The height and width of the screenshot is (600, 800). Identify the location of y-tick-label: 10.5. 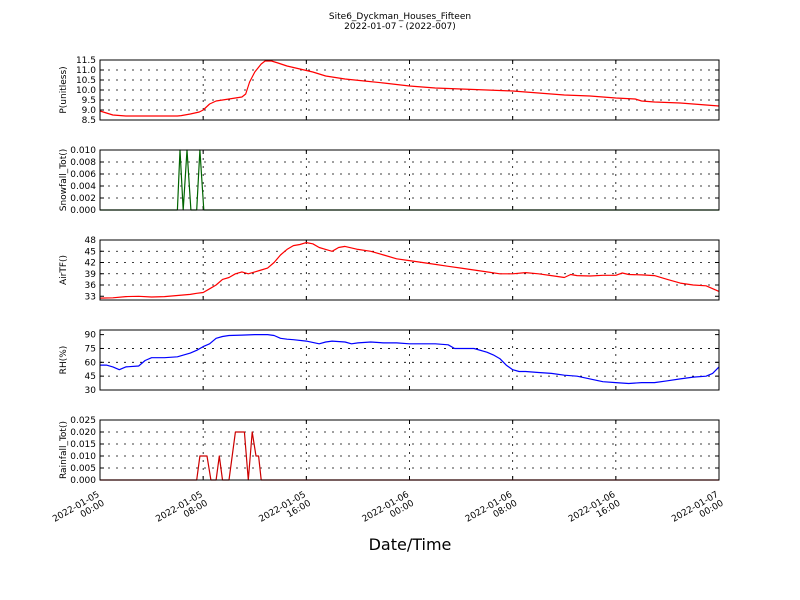
(86, 81).